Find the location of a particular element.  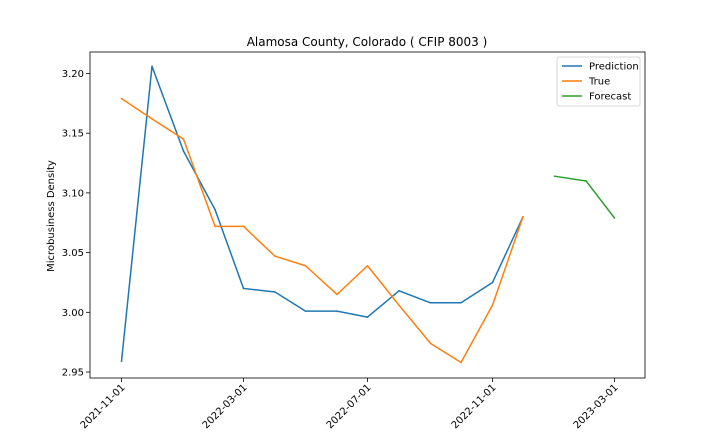

y-axis: 2.95 3.00 3.05 3.10 3.15 3.20 is located at coordinates (76, 224).